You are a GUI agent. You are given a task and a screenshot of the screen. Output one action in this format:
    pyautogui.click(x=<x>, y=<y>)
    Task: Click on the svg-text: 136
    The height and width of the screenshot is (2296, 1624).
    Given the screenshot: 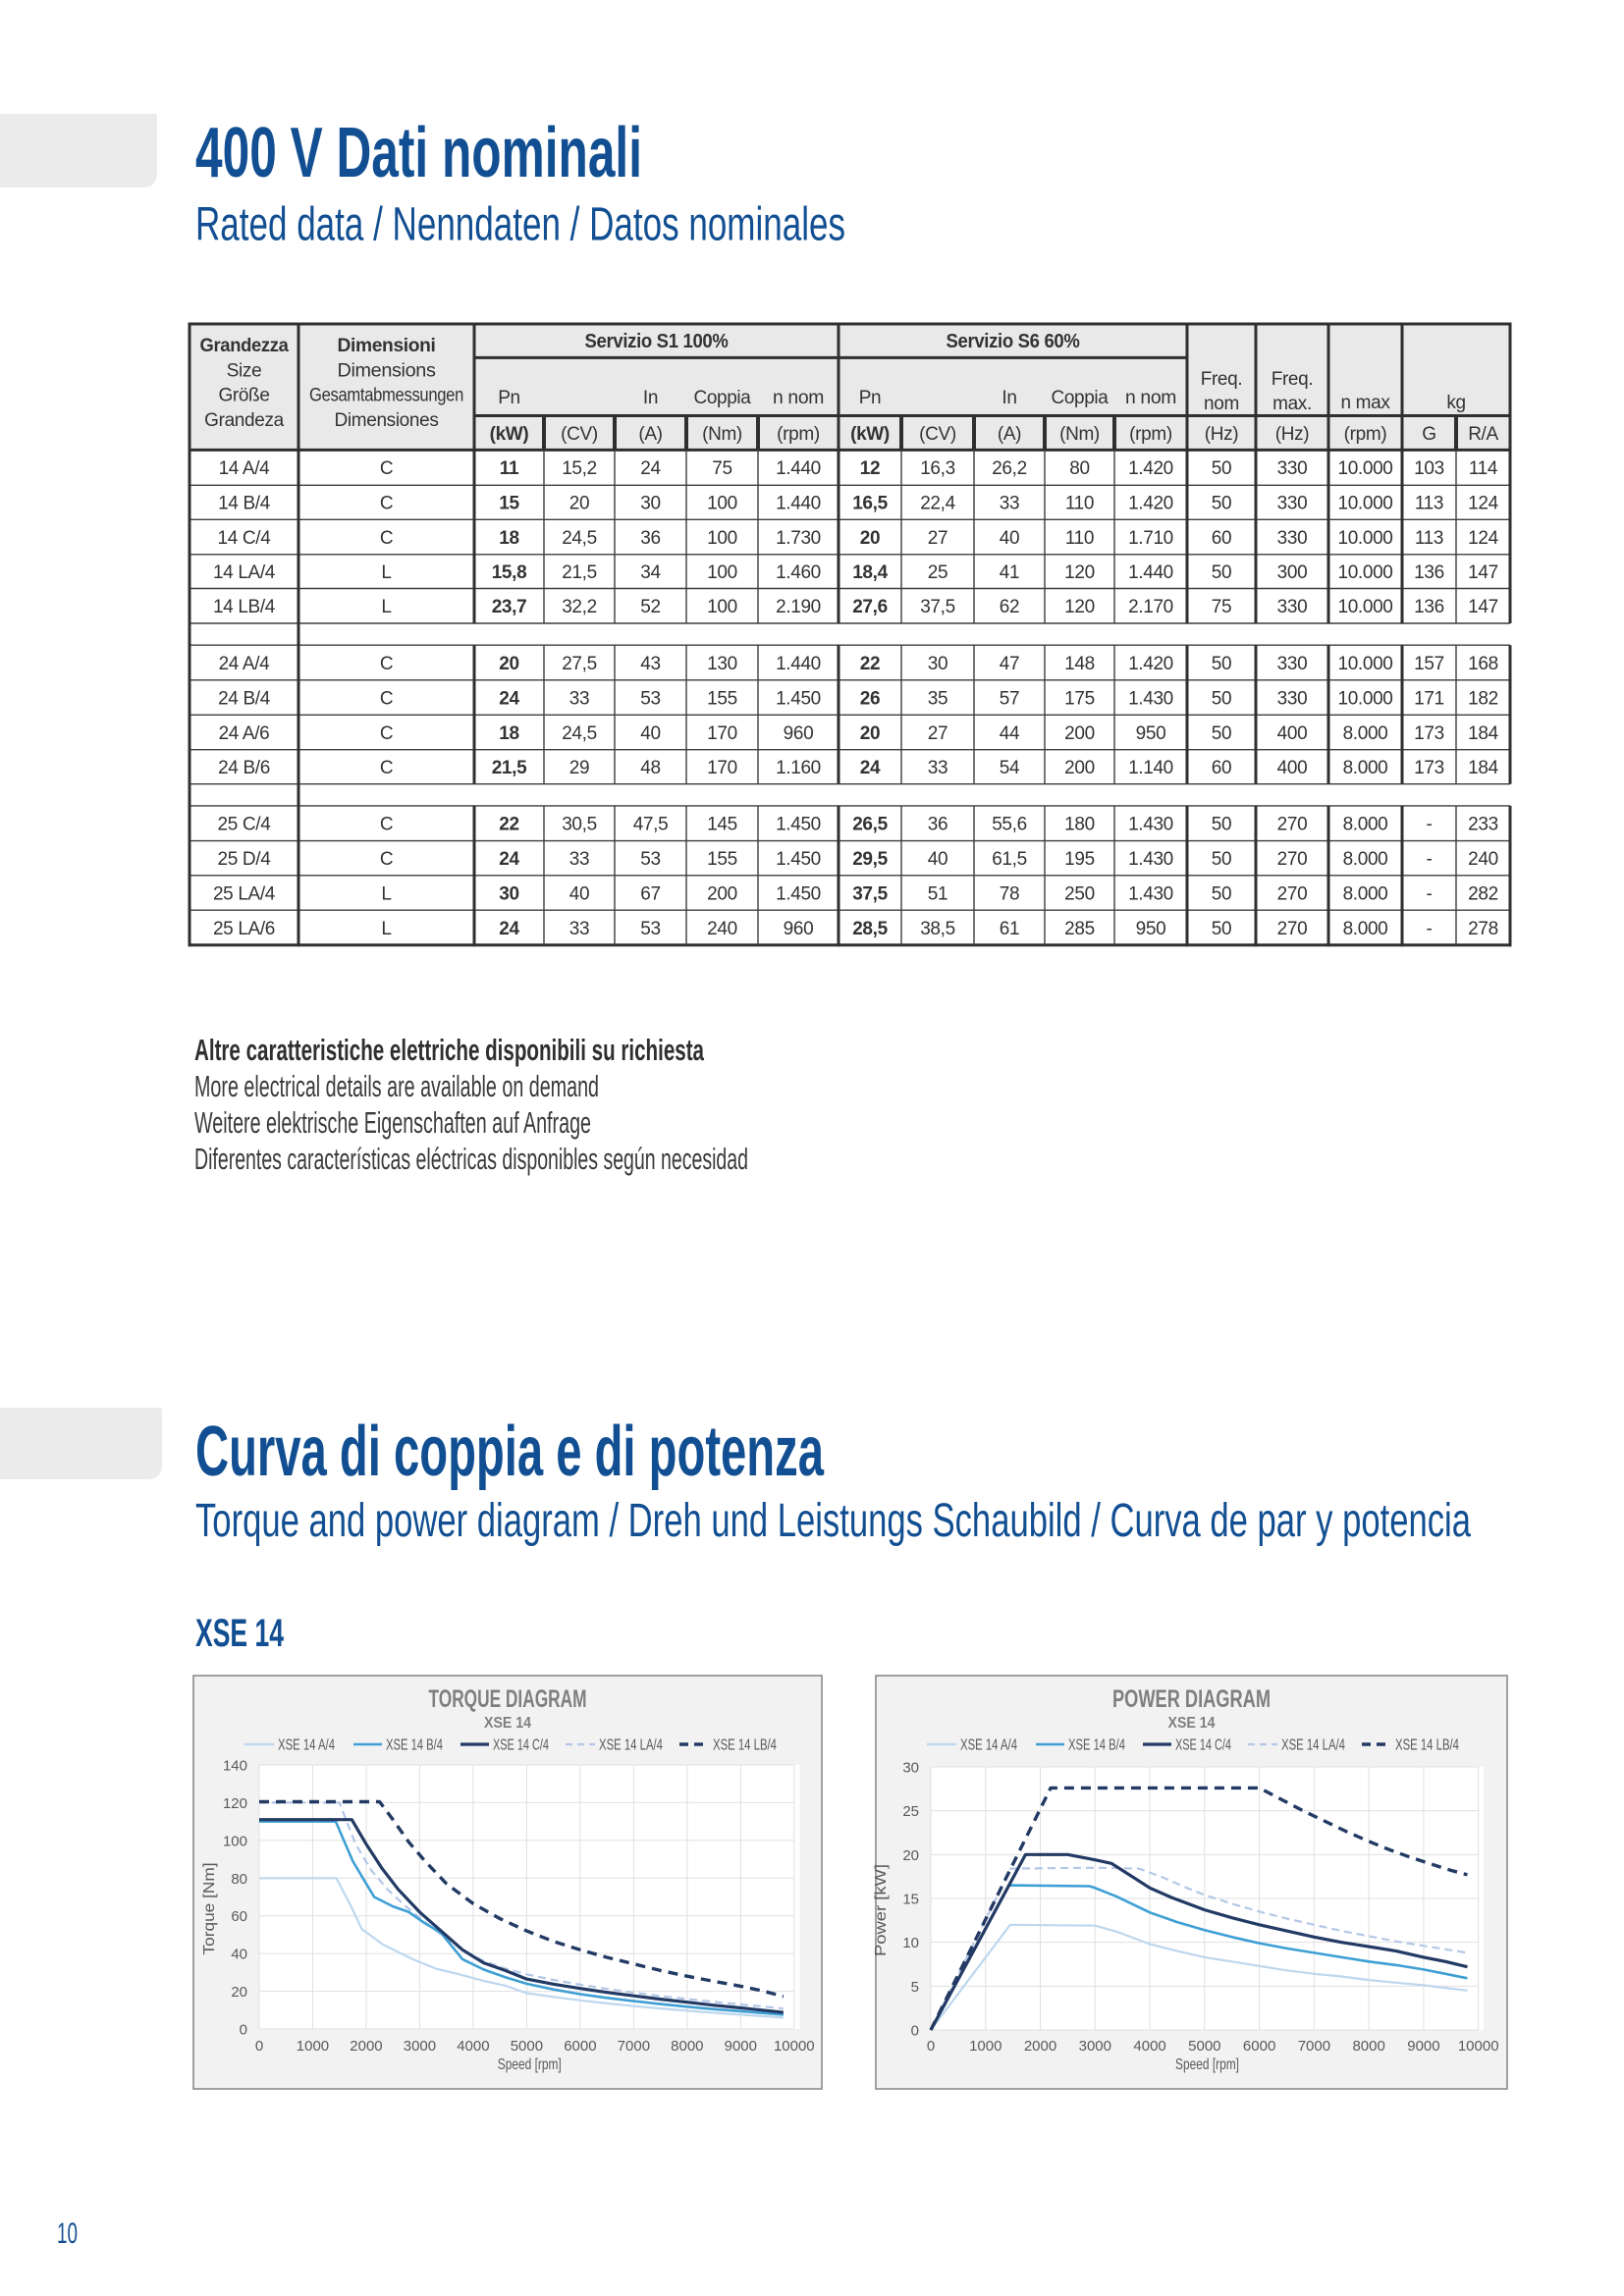 What is the action you would take?
    pyautogui.click(x=1429, y=572)
    